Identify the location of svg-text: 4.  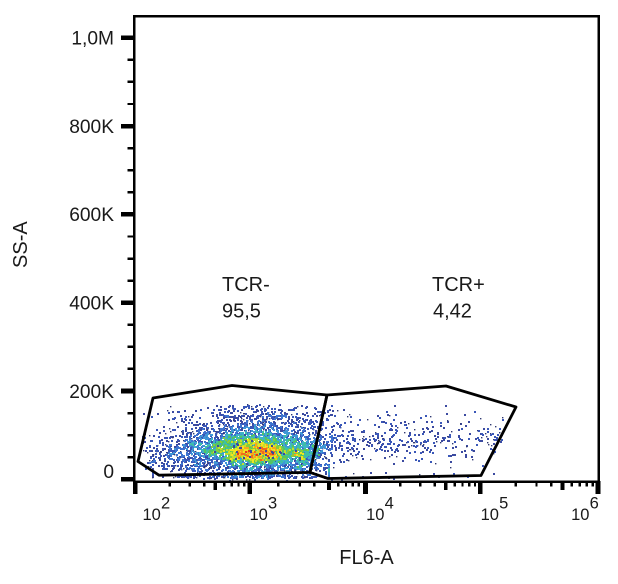
(389, 504).